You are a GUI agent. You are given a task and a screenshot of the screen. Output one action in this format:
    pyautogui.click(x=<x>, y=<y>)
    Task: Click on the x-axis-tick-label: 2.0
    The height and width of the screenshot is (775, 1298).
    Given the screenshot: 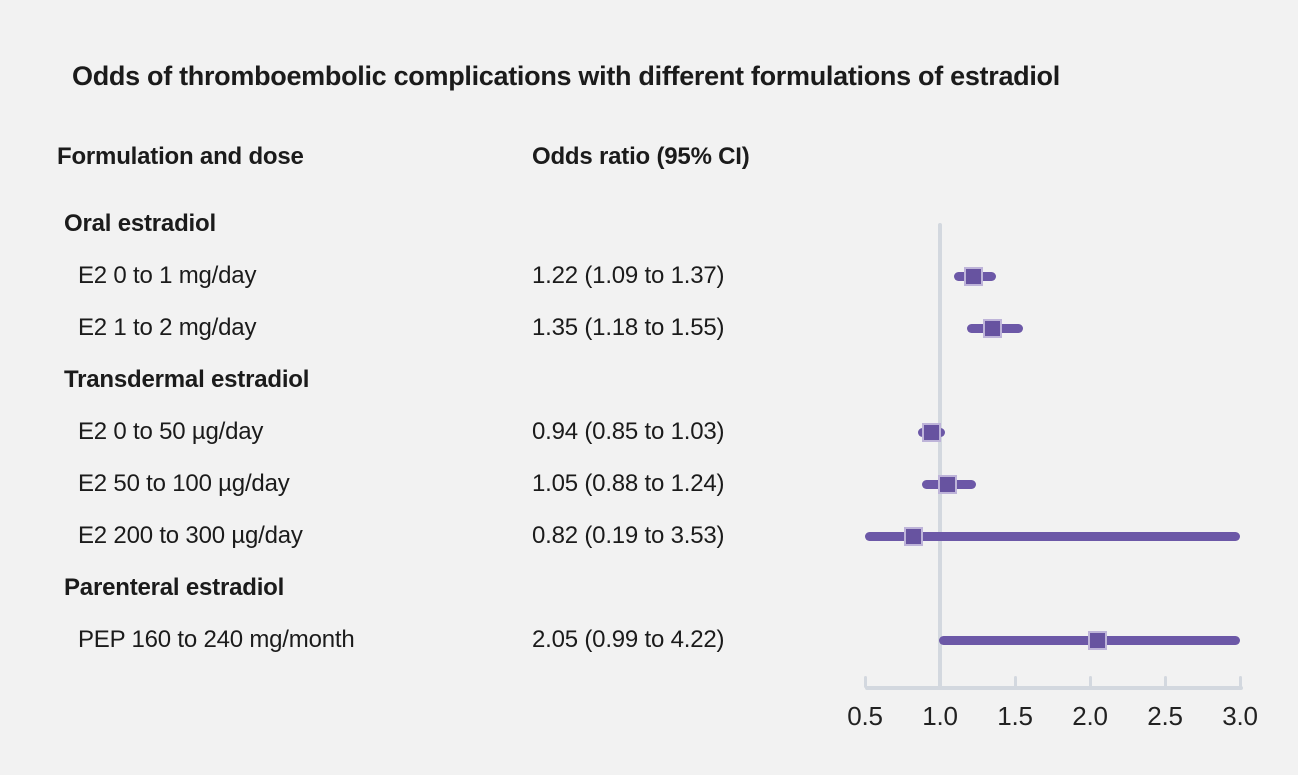 What is the action you would take?
    pyautogui.click(x=1090, y=716)
    